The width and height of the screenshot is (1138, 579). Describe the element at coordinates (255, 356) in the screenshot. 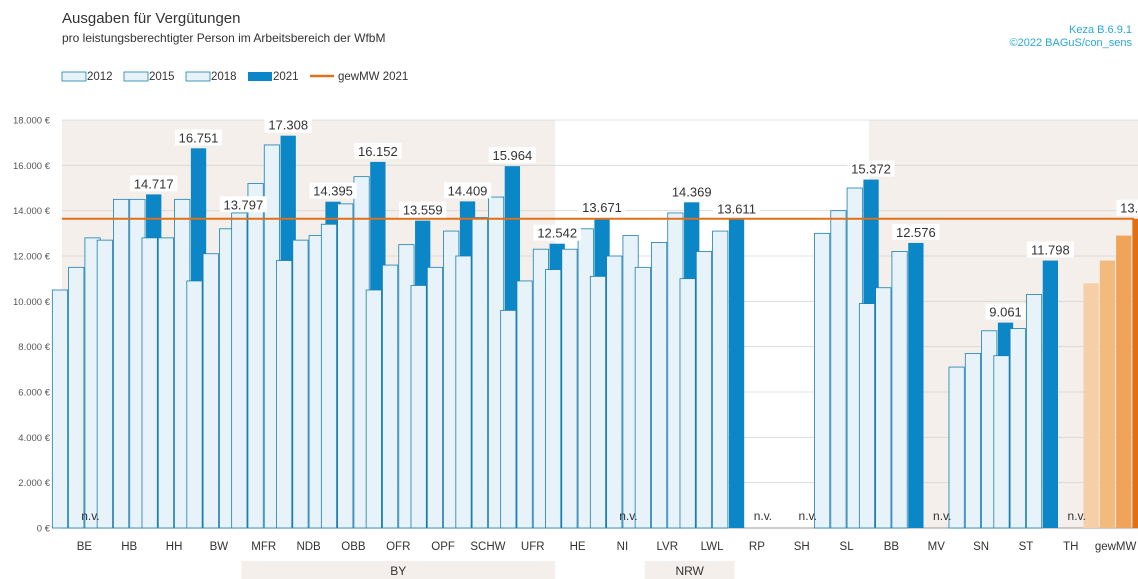

I see `bar-2015-MFR` at that location.